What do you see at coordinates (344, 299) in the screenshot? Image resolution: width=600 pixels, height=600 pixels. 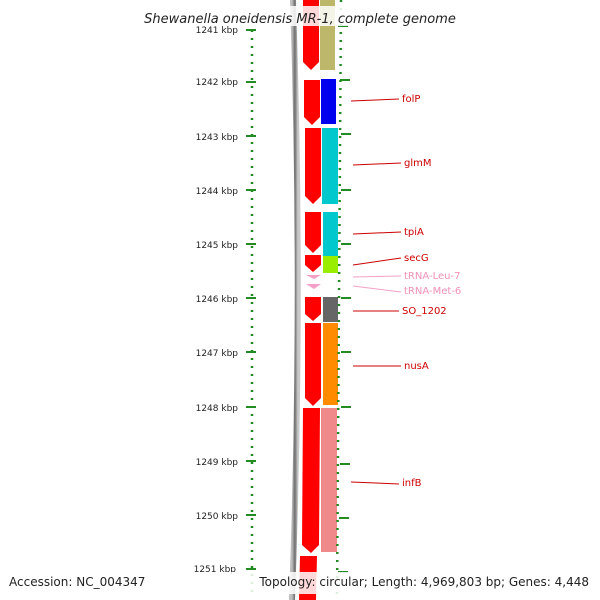 I see `major-ticks-right` at bounding box center [344, 299].